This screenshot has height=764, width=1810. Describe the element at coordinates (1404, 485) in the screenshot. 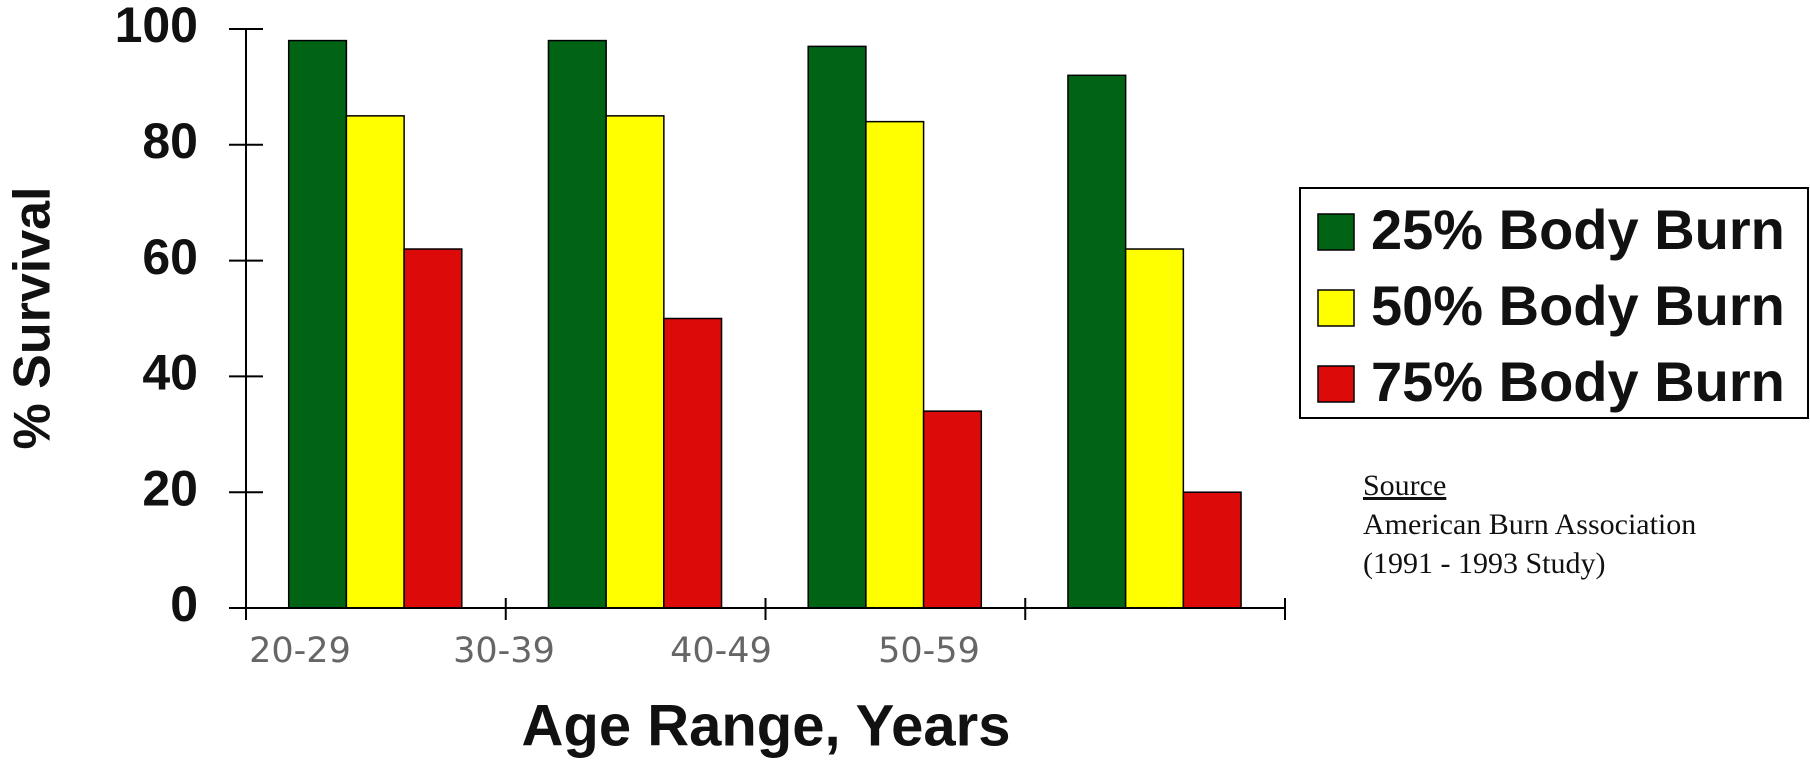

I see `source-heading: Source` at that location.